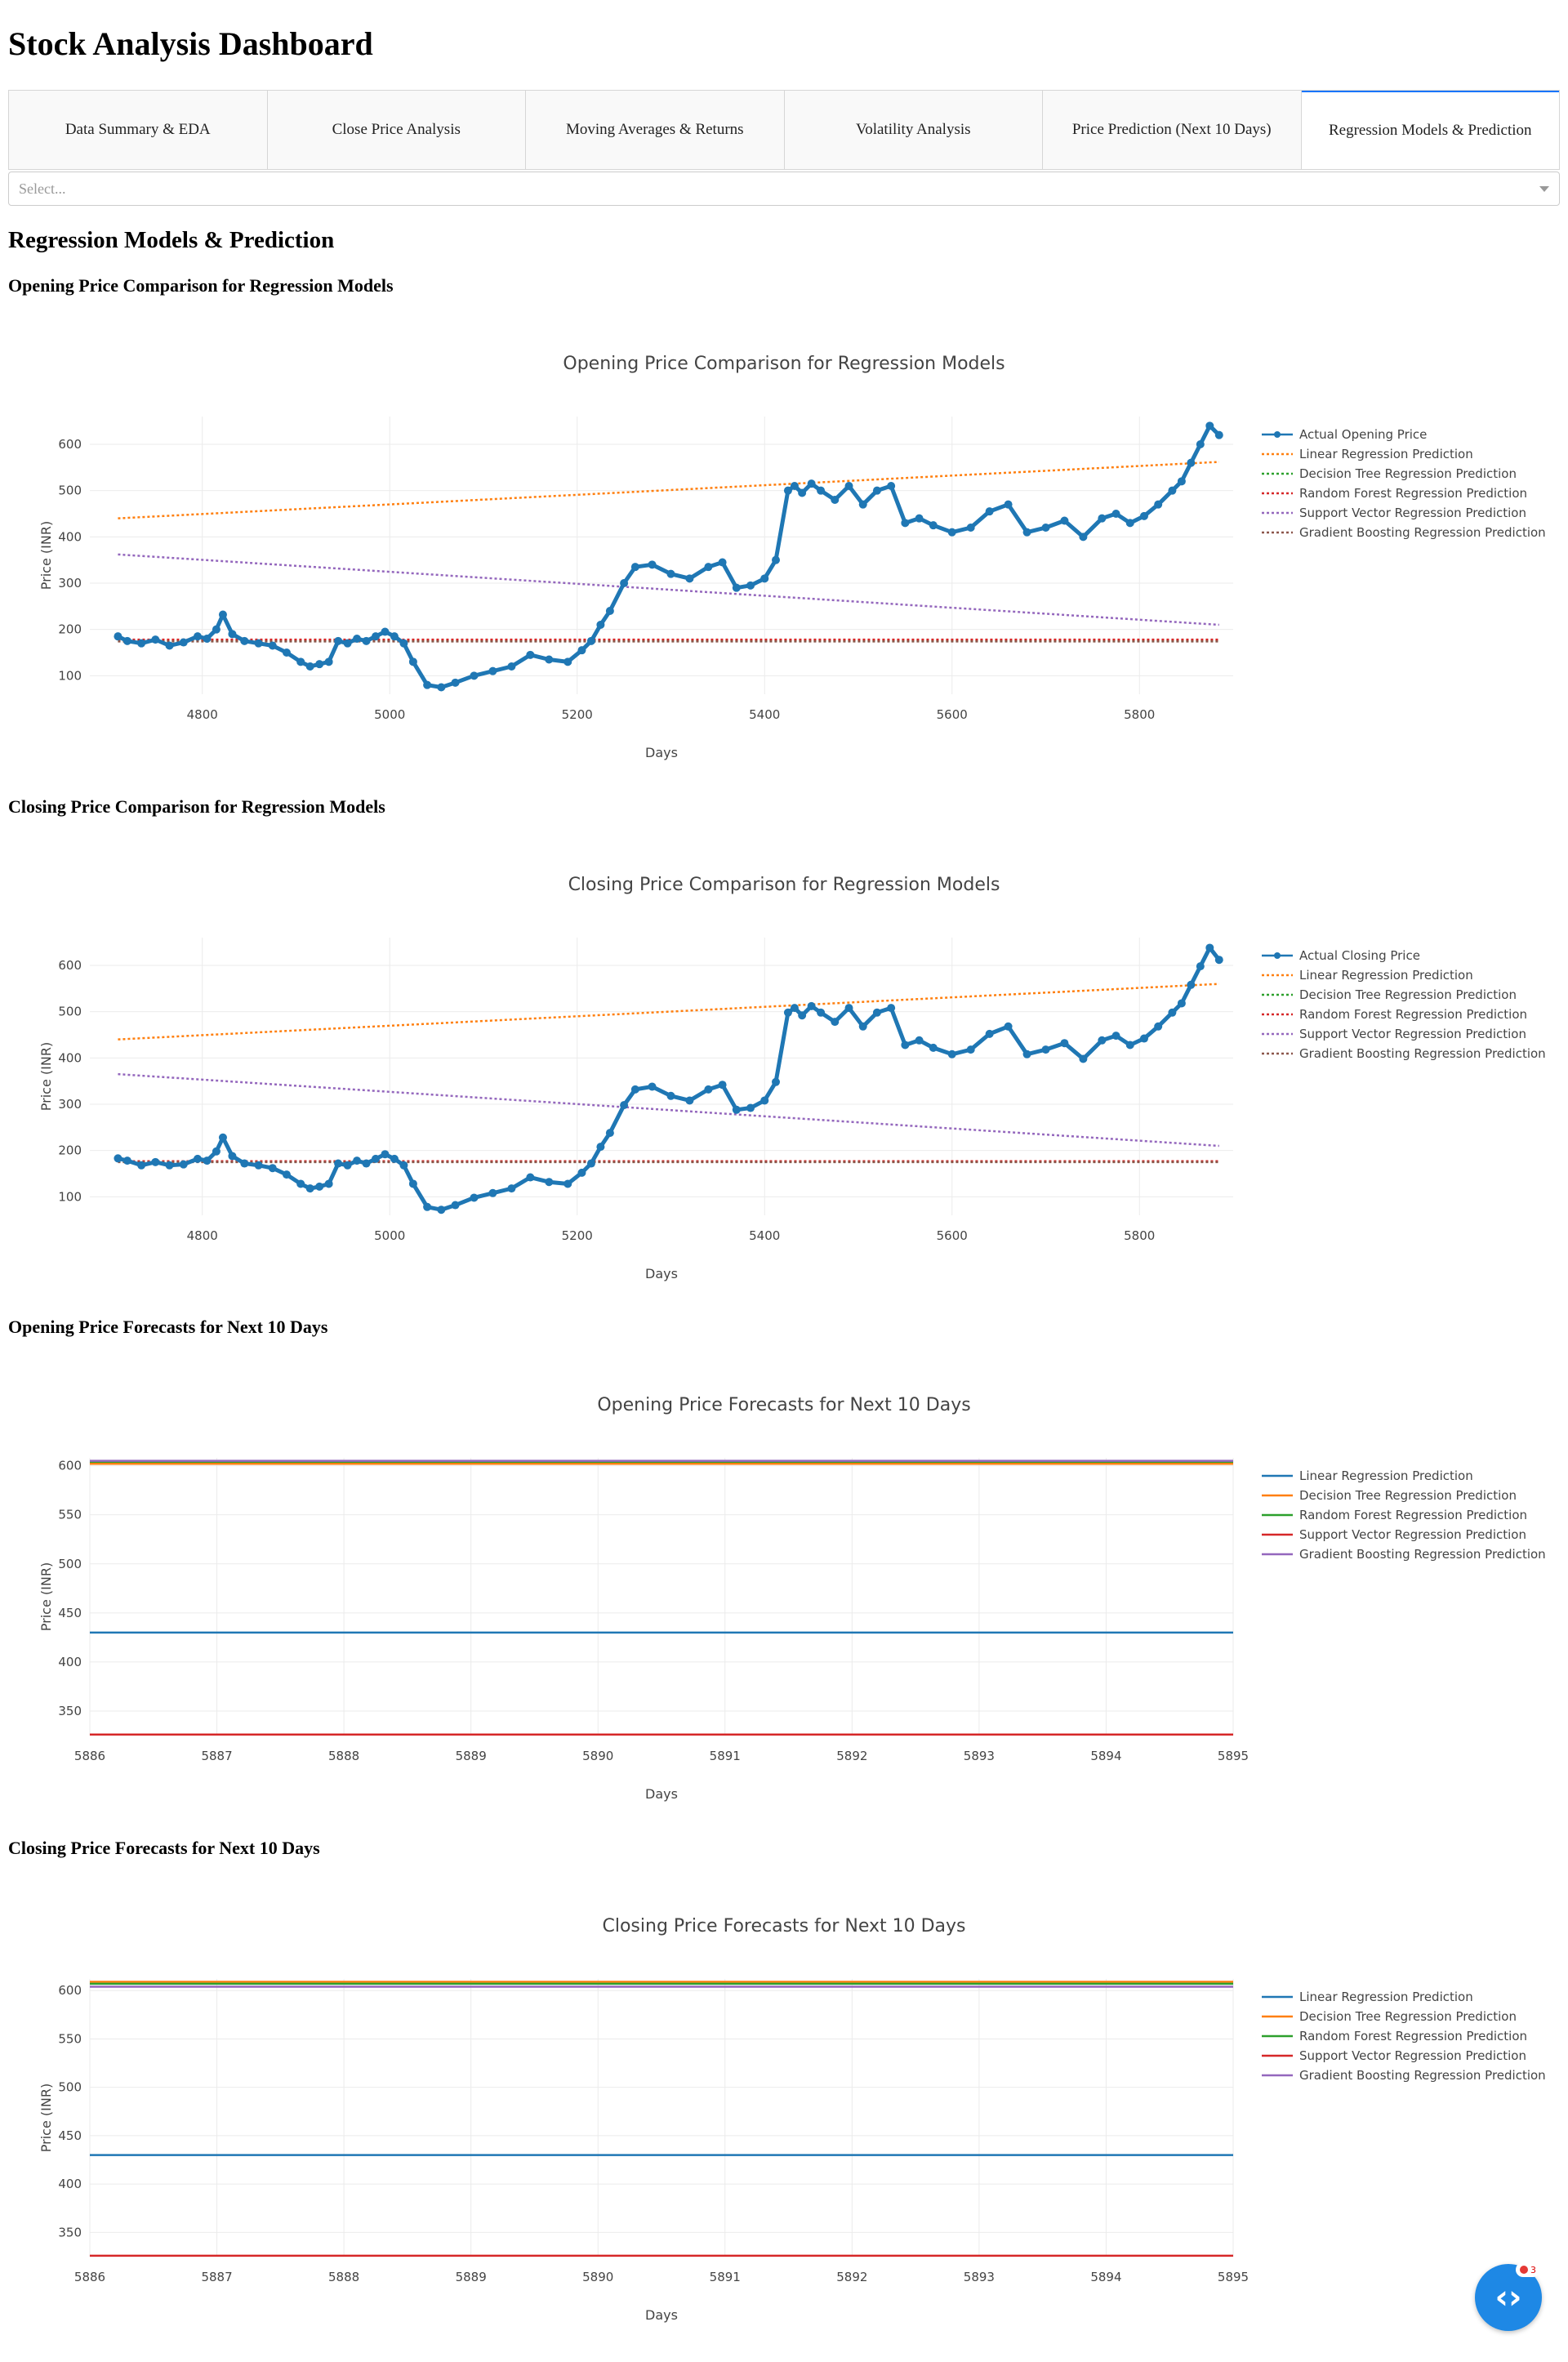 The image size is (1568, 2362). Describe the element at coordinates (1430, 130) in the screenshot. I see `tab-regression-models: Regression Models & Prediction` at that location.